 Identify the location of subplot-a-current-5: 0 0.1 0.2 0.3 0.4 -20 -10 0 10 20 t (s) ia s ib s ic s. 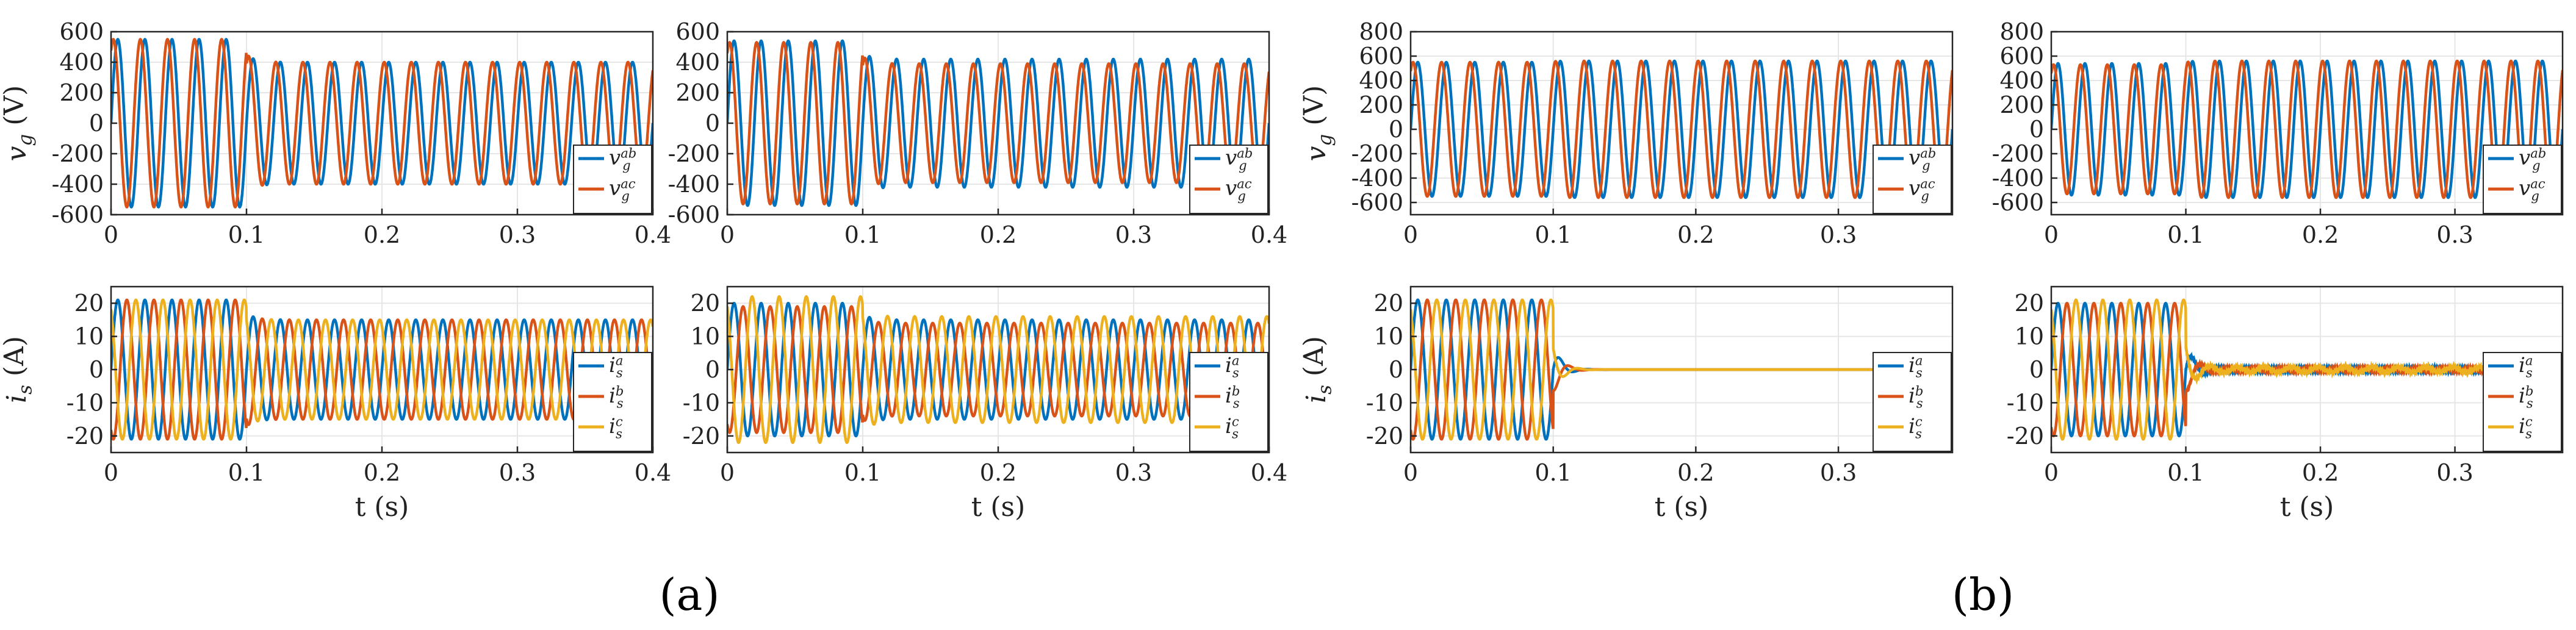
(985, 404).